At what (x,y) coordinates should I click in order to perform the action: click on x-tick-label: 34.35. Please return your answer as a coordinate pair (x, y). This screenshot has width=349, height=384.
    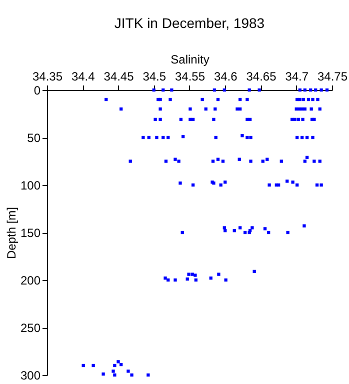
    Looking at the image, I should click on (47, 77).